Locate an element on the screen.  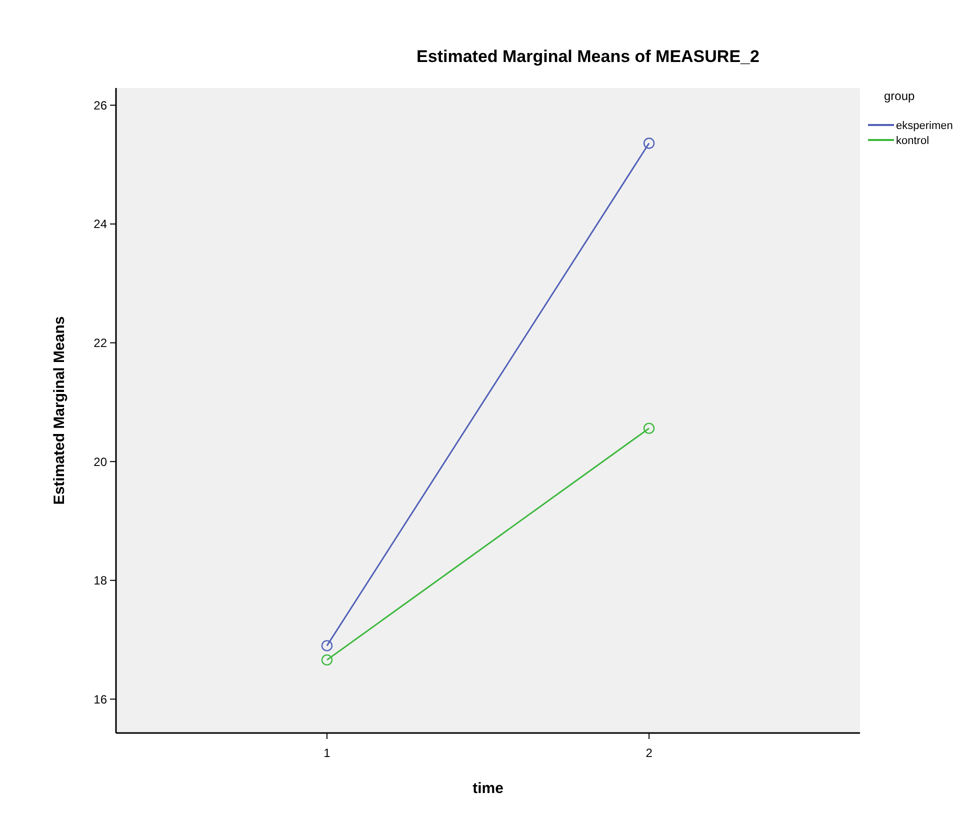
chart-title: Estimated Marginal Means of MEASURE_2 is located at coordinates (588, 56).